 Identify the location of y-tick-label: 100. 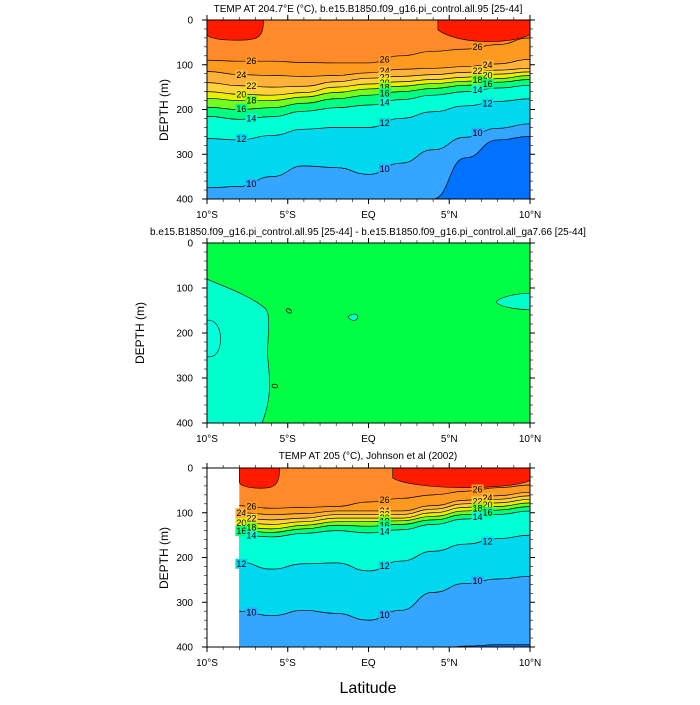
(184, 289).